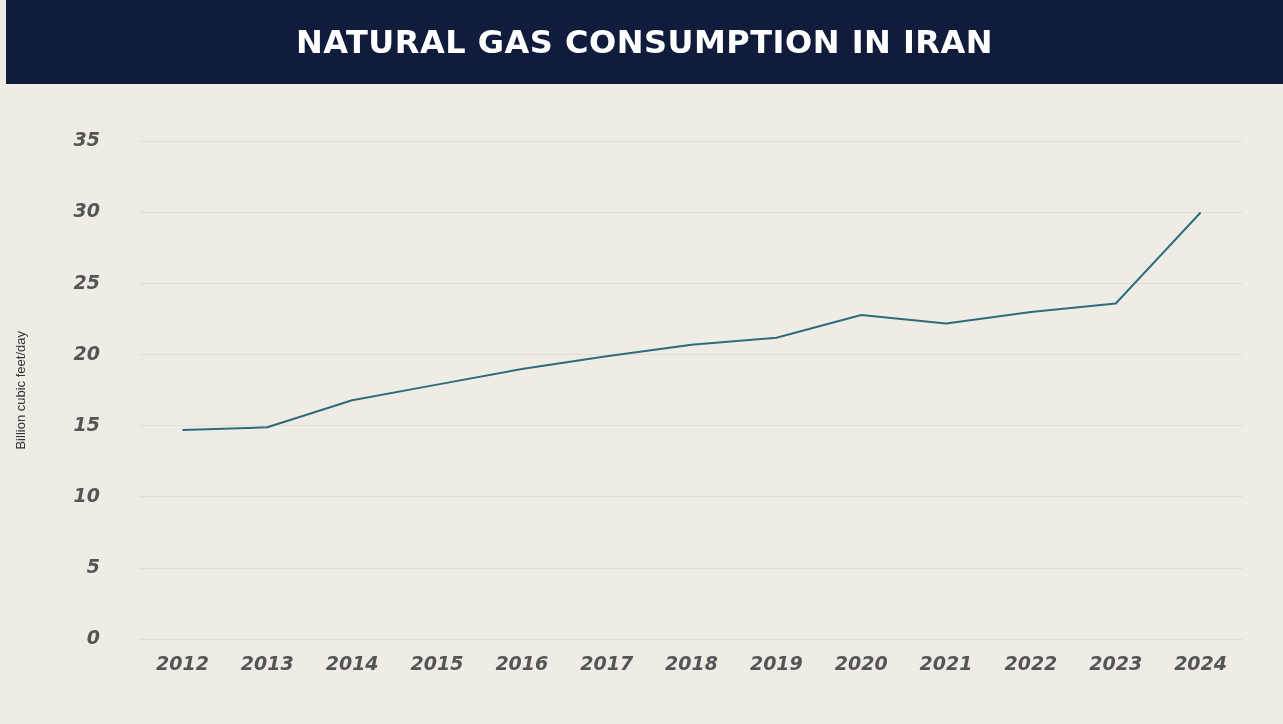 Image resolution: width=1283 pixels, height=724 pixels. What do you see at coordinates (182, 662) in the screenshot?
I see `x-tick-label: 2012` at bounding box center [182, 662].